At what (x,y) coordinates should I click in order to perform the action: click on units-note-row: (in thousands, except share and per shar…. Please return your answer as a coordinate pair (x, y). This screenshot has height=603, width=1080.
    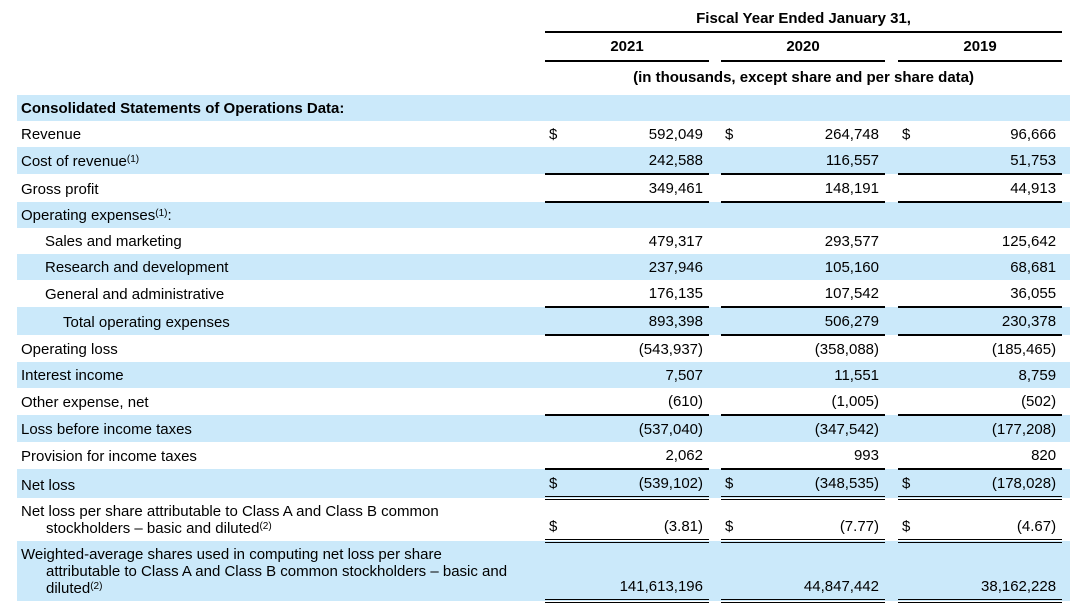
    Looking at the image, I should click on (543, 78).